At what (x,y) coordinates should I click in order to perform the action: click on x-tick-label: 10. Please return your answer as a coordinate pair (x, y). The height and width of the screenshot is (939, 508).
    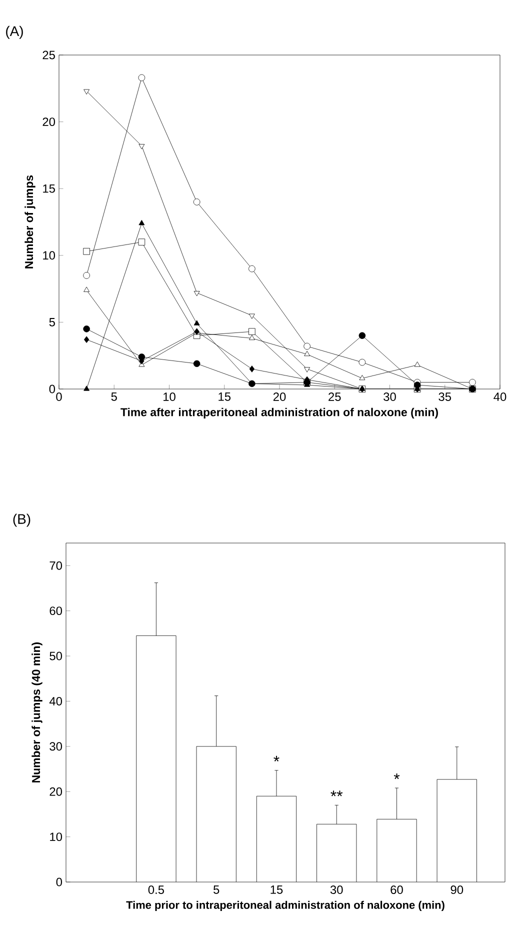
    Looking at the image, I should click on (170, 396).